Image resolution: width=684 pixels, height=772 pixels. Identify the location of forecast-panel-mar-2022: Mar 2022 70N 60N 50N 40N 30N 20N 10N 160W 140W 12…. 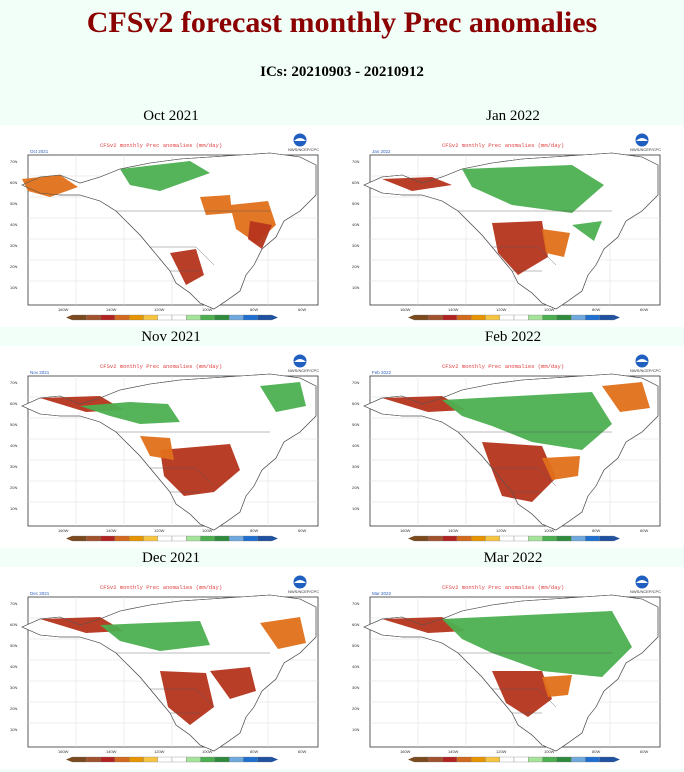
(513, 661).